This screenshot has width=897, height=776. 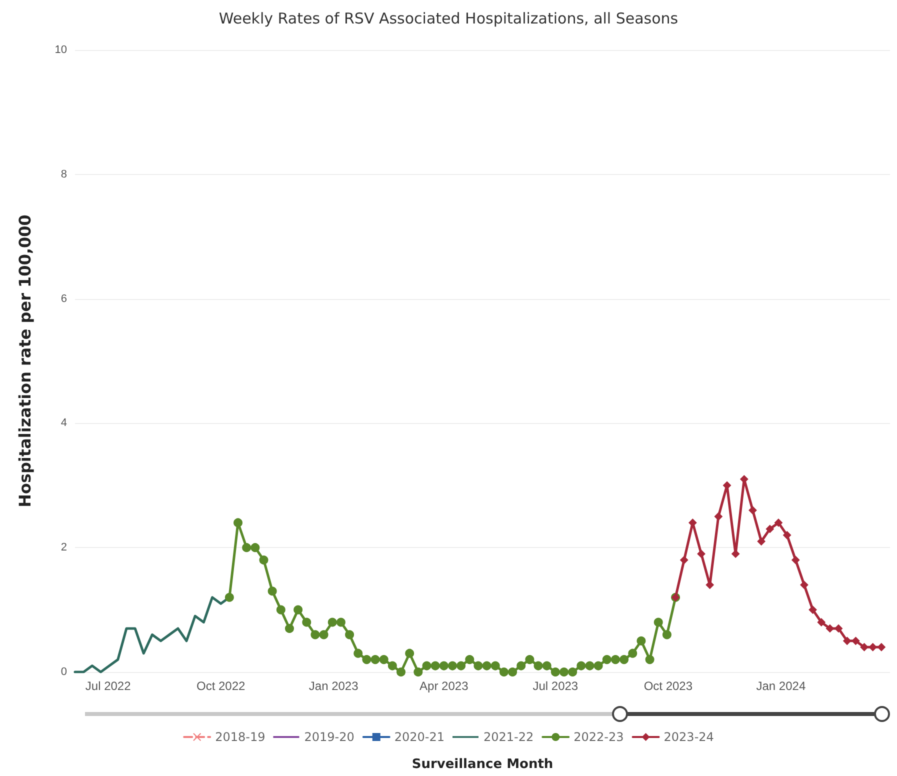 I want to click on x-tick-label: Jul 2023, so click(x=555, y=686).